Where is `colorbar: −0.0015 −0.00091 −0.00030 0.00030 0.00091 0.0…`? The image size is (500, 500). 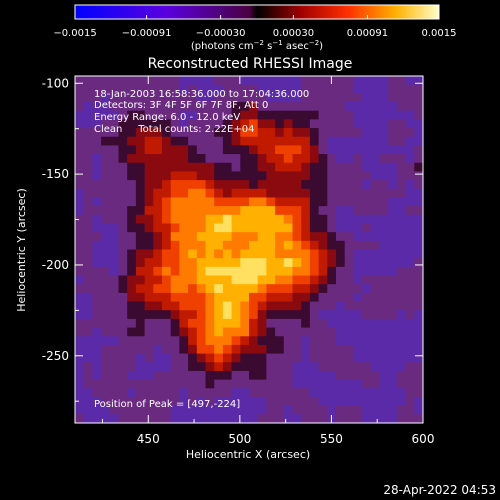 colorbar: −0.0015 −0.00091 −0.00030 0.00030 0.00091 0.0… is located at coordinates (255, 28).